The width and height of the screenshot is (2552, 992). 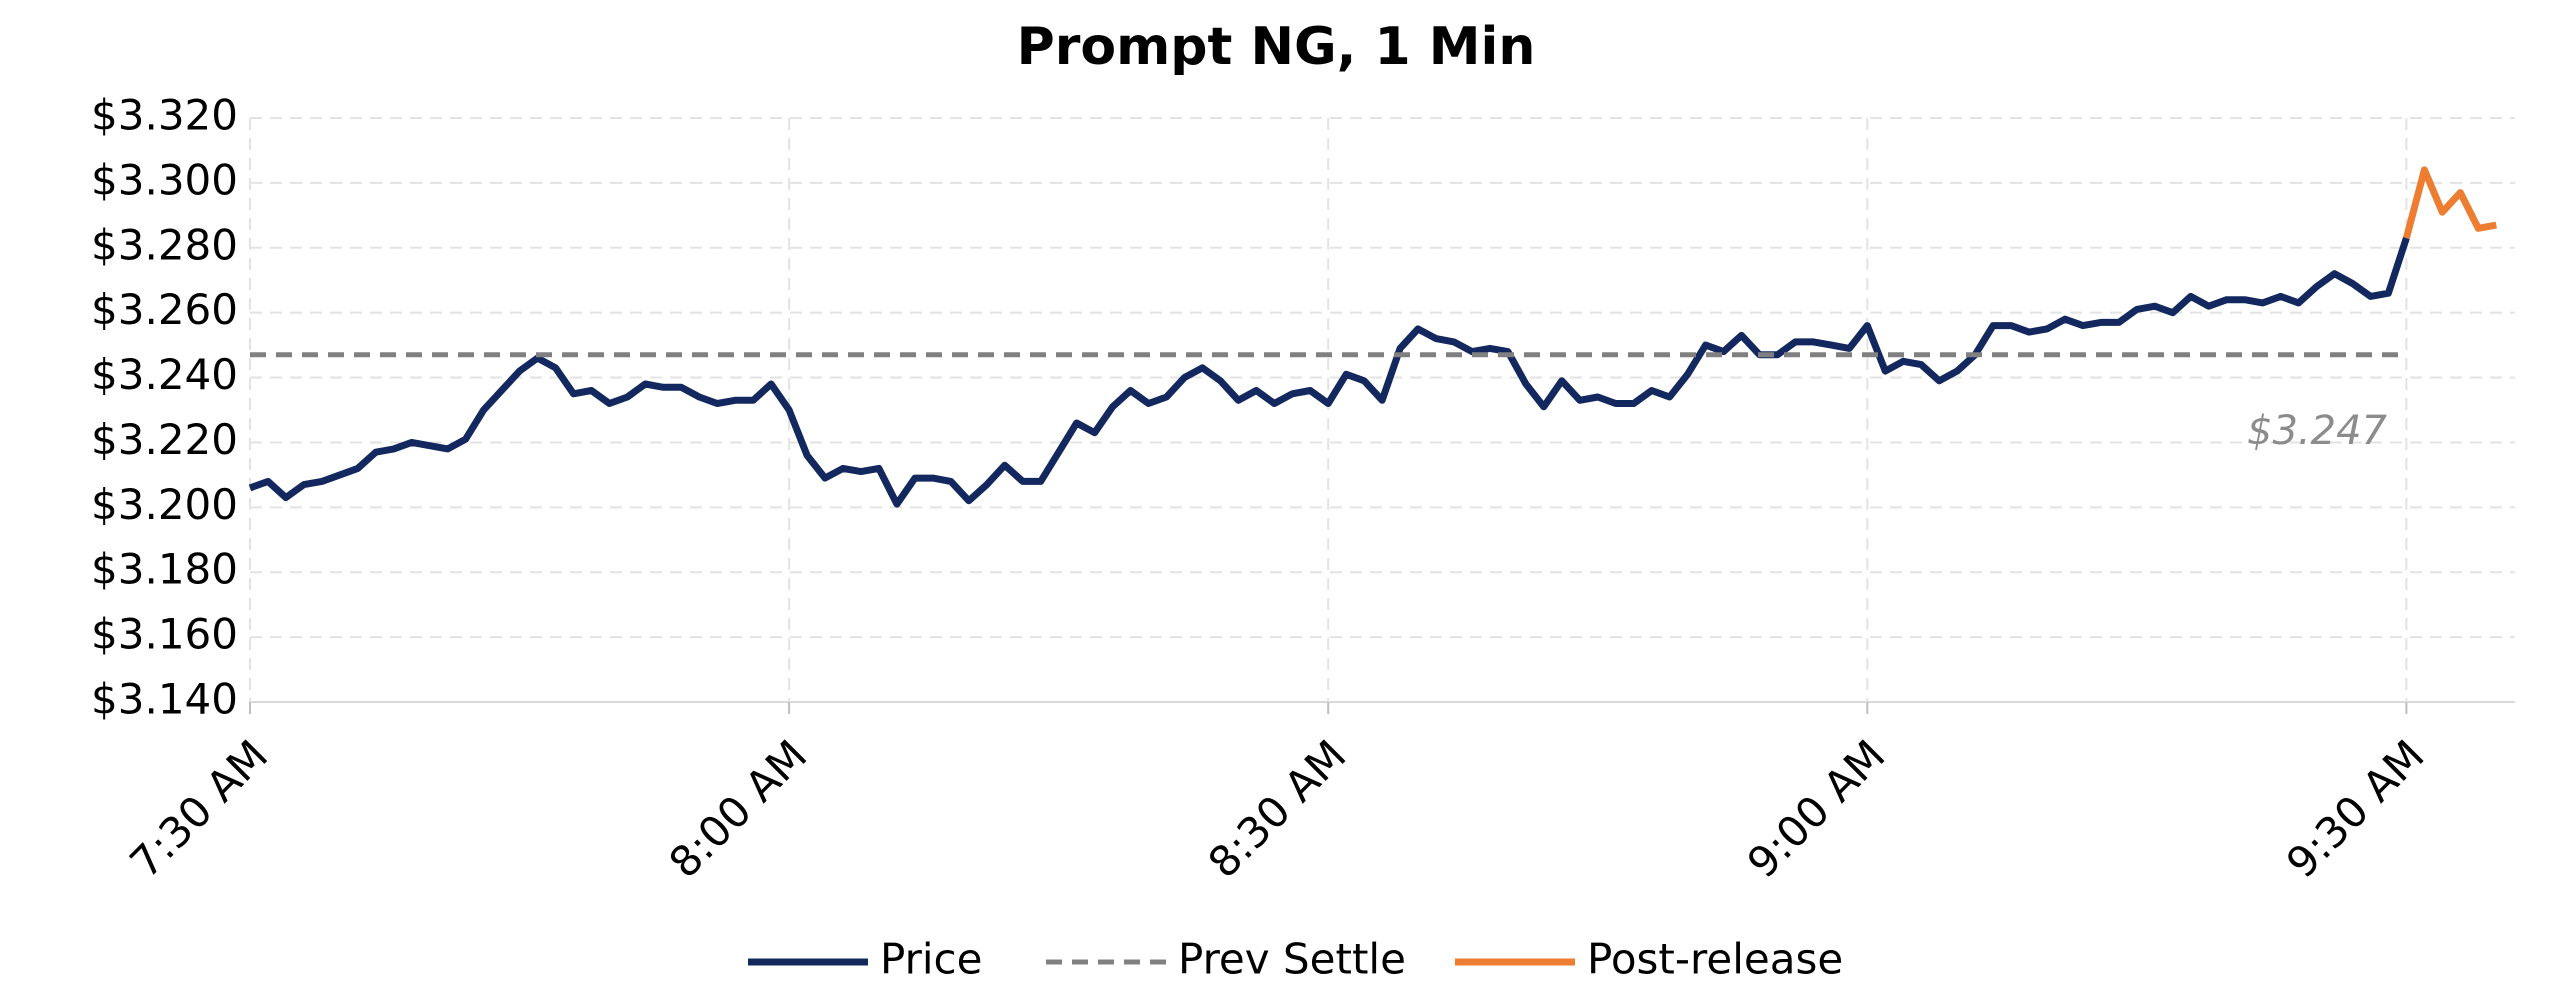 What do you see at coordinates (2317, 431) in the screenshot?
I see `annotation: $3.247` at bounding box center [2317, 431].